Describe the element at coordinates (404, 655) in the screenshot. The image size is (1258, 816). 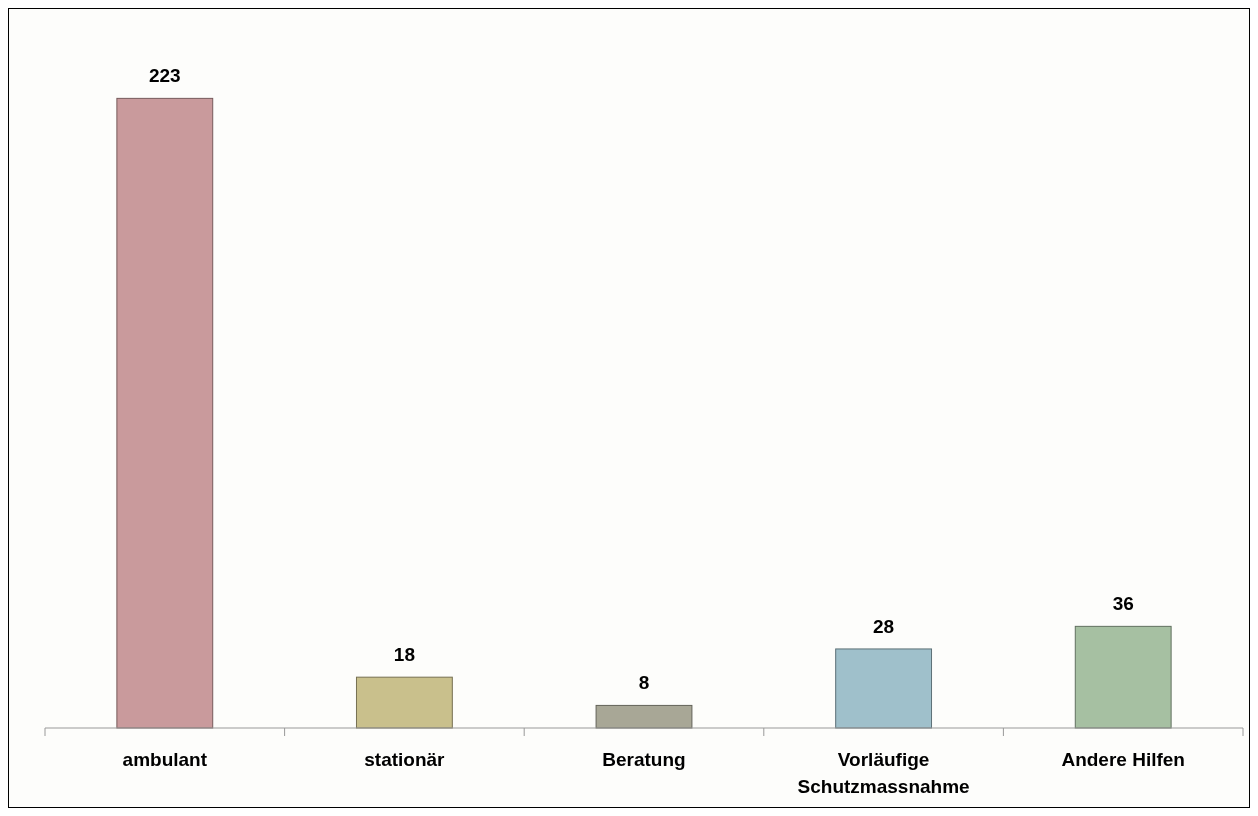
I see `data-label: 18` at that location.